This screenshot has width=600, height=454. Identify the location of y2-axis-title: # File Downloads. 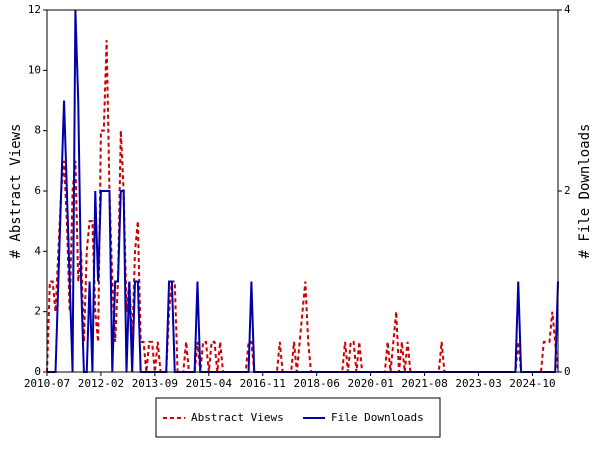
(585, 191).